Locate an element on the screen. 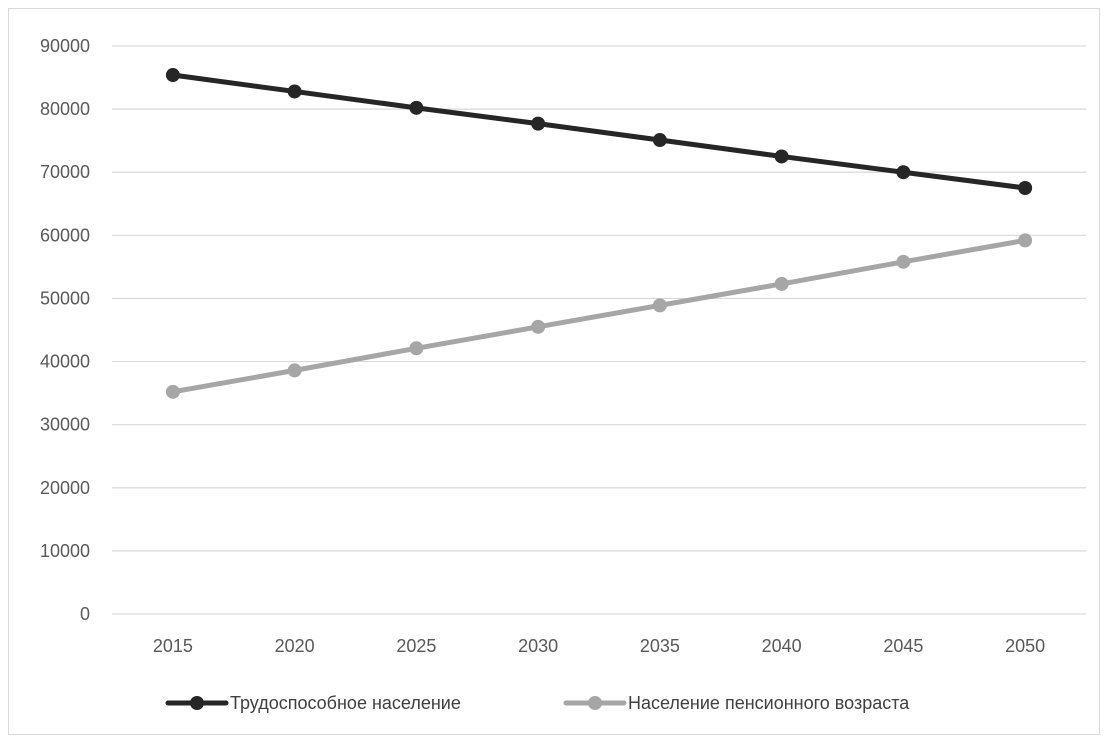 The image size is (1108, 743). x-tick-label: 2040 is located at coordinates (782, 646).